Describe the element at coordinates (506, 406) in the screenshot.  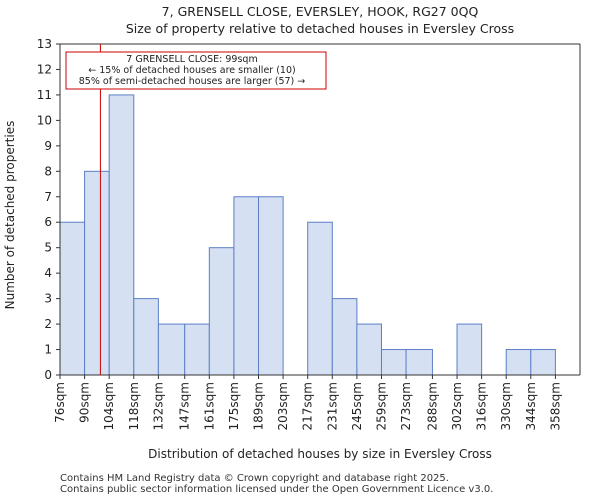
I see `x-tick-label: 330sqm` at that location.